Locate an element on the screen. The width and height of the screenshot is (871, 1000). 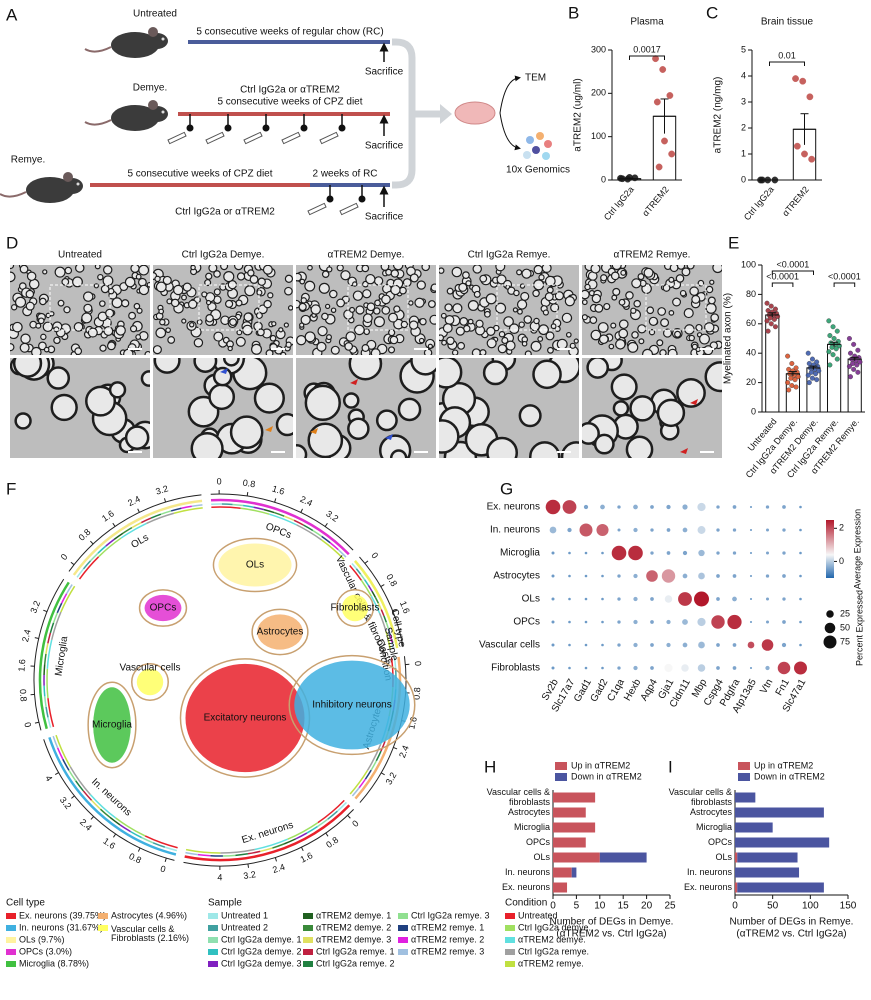
legend-label: Ctrl IgG2a demye. 3 is located at coordinates (261, 963).